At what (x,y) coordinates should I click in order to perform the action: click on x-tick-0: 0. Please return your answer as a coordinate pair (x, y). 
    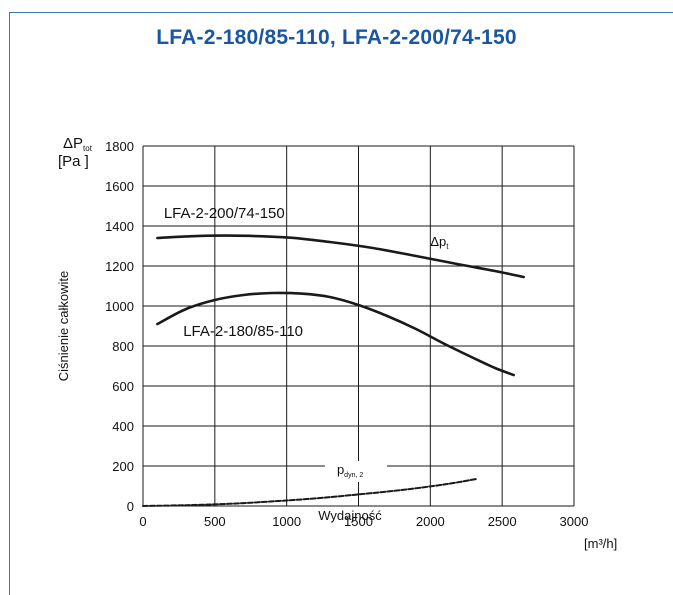
    Looking at the image, I should click on (142, 521).